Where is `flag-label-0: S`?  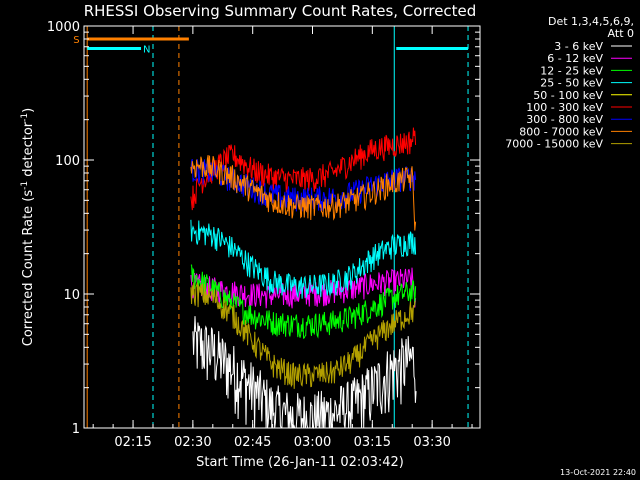 flag-label-0: S is located at coordinates (76, 40).